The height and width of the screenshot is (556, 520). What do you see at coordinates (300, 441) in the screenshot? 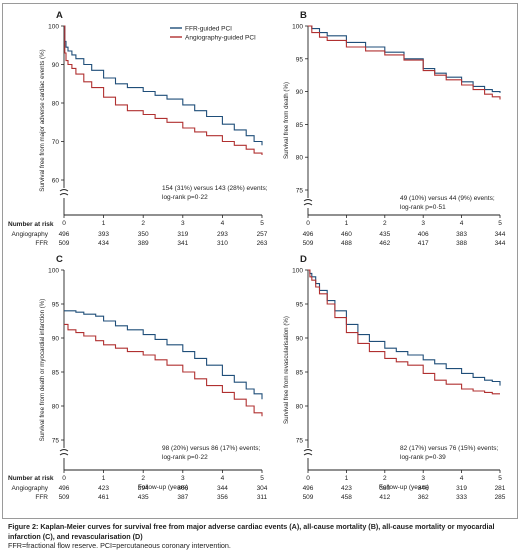
I see `panel-d-y-tick-label: 75` at bounding box center [300, 441].